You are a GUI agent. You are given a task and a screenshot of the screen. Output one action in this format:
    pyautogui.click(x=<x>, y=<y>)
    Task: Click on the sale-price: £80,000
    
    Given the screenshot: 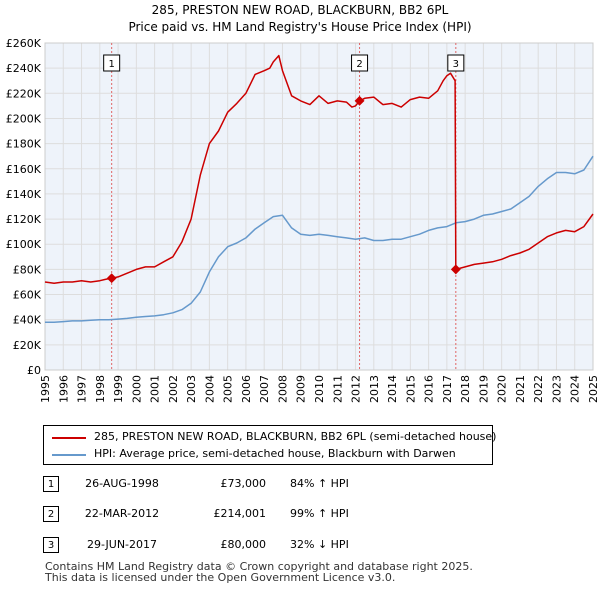 What is the action you would take?
    pyautogui.click(x=243, y=544)
    